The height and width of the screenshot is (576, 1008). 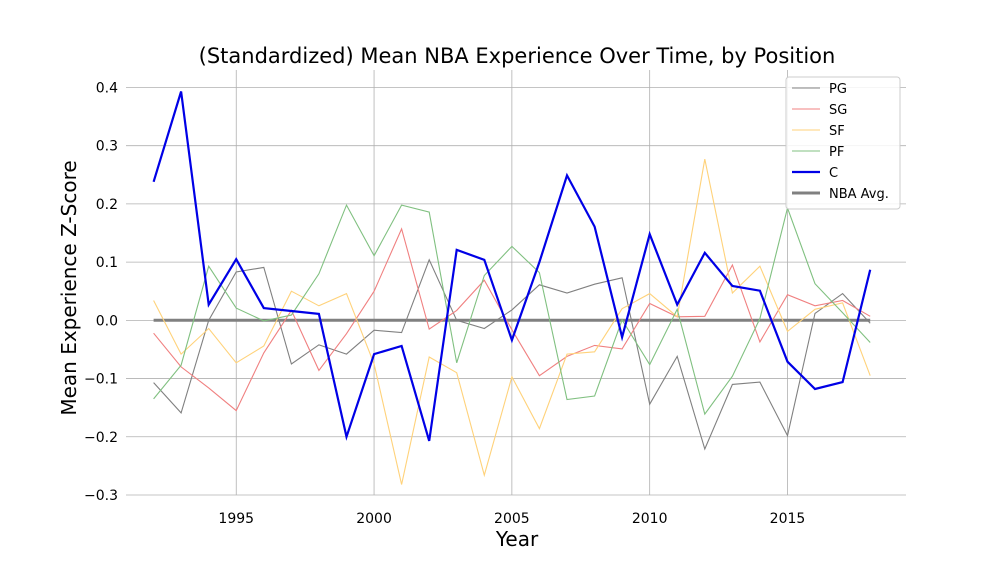 I want to click on y-tick-label: 0.4, so click(x=107, y=88).